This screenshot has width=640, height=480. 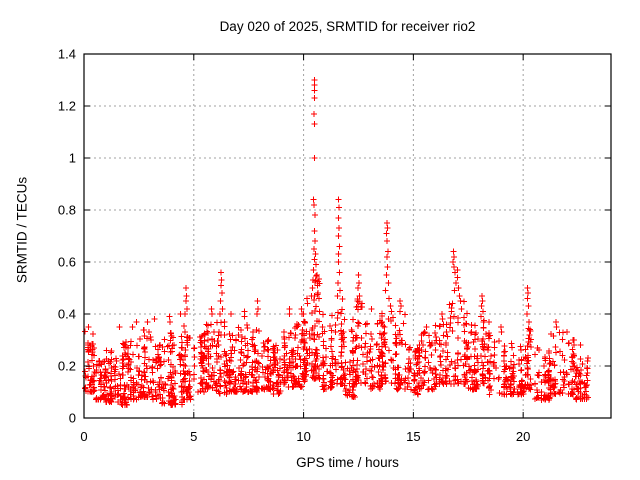 What do you see at coordinates (67, 262) in the screenshot?
I see `y-tick-label: 0.6` at bounding box center [67, 262].